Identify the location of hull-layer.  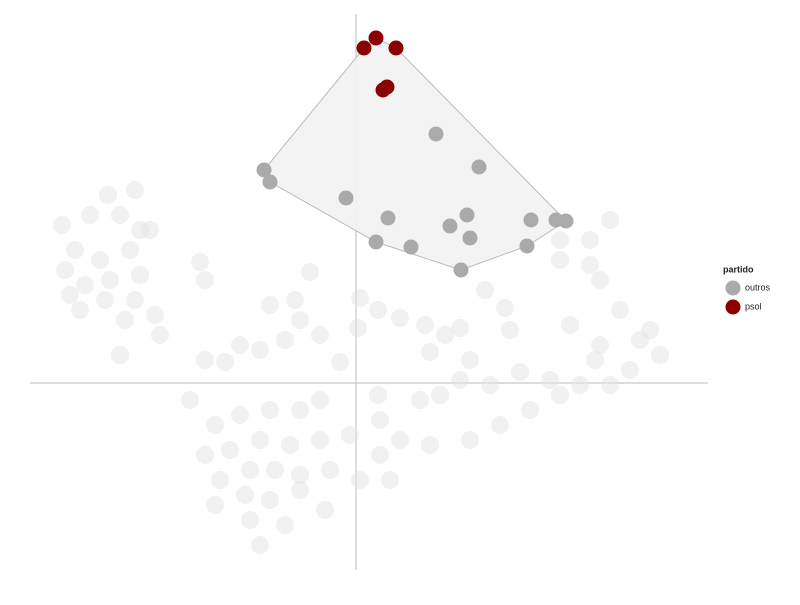
(415, 154).